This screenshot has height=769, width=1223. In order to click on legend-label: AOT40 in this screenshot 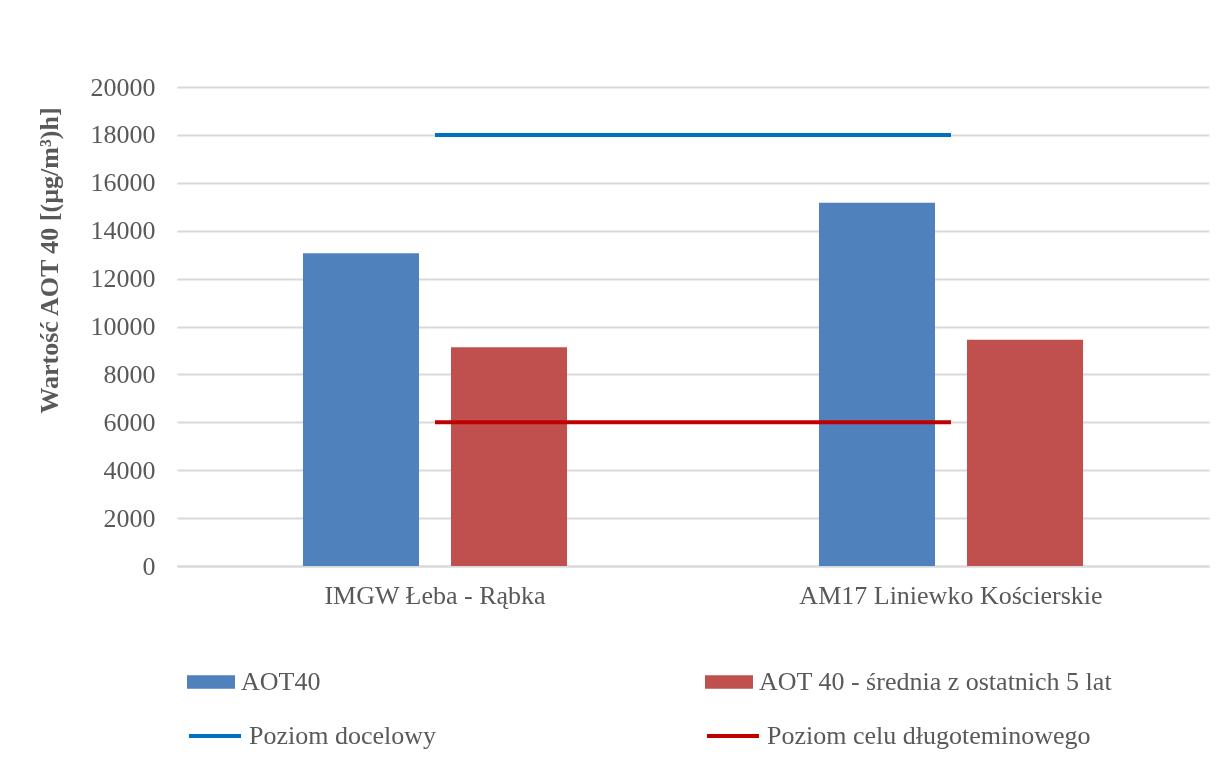, I will do `click(281, 681)`.